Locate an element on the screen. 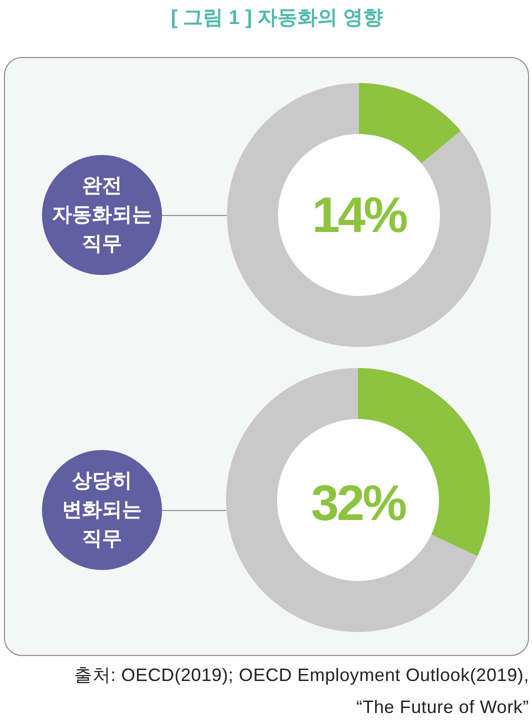 This screenshot has height=720, width=532. source-note: 출처: OECD(2019); OECD Employment Outlook(2019), “The Future of Work” is located at coordinates (301, 691).